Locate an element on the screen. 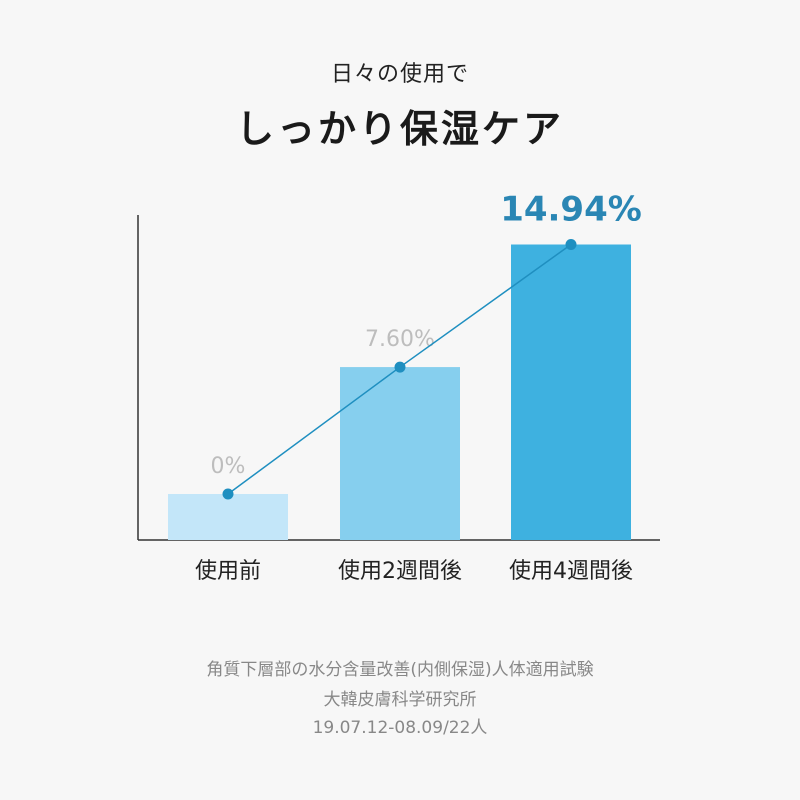 The width and height of the screenshot is (800, 800). page-title: しっかり保湿ケア is located at coordinates (399, 129).